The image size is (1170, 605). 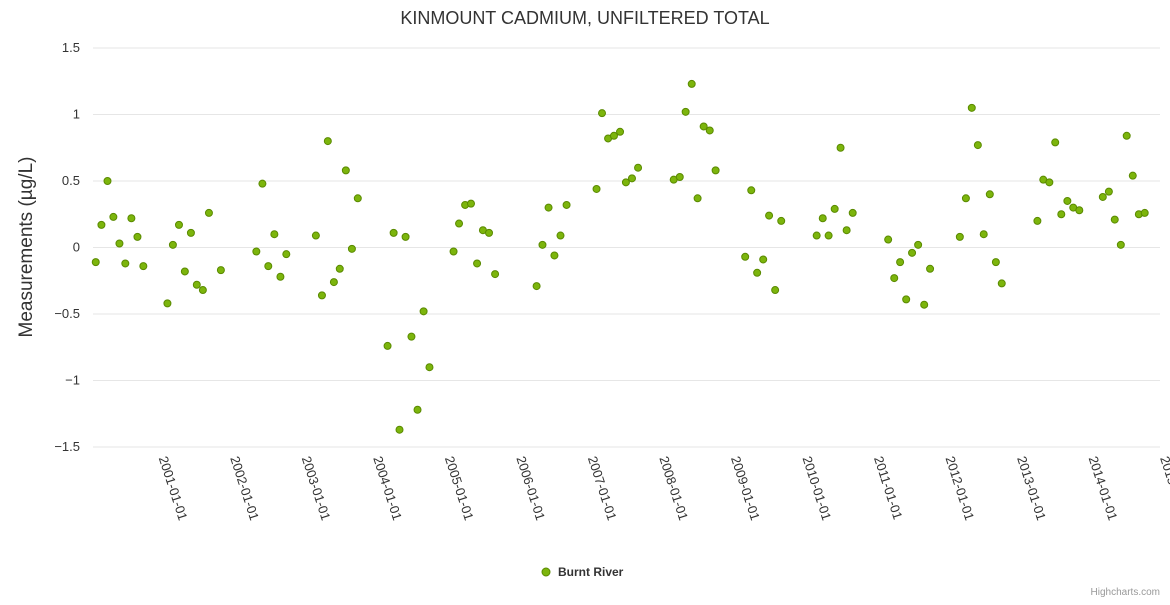 What do you see at coordinates (591, 572) in the screenshot?
I see `legend-item-burnt-river: Burnt River` at bounding box center [591, 572].